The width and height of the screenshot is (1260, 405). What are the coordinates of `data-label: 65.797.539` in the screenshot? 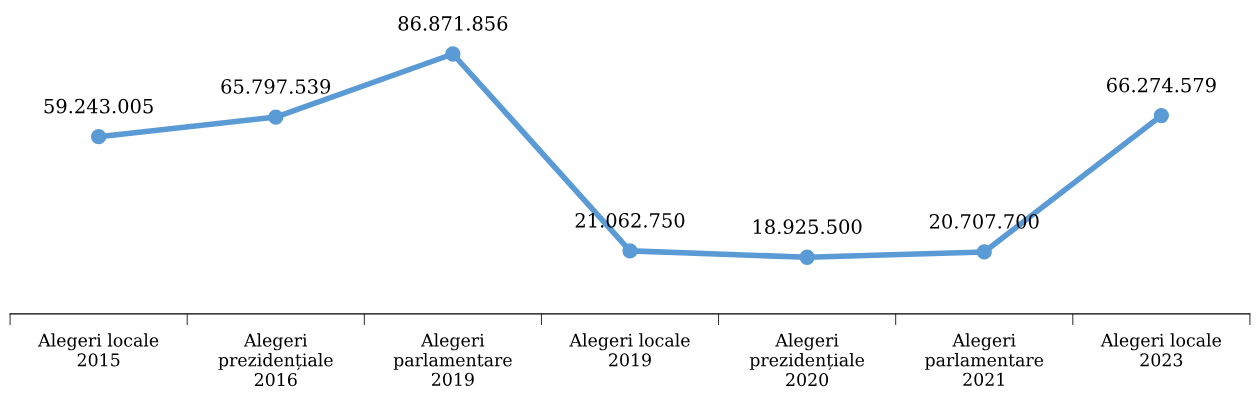 It's located at (276, 86).